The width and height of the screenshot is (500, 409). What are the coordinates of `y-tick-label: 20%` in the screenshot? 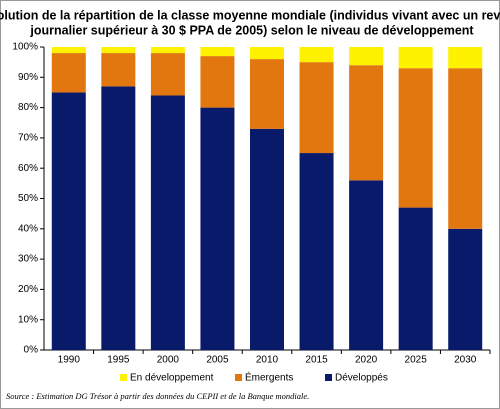 It's located at (28, 289).